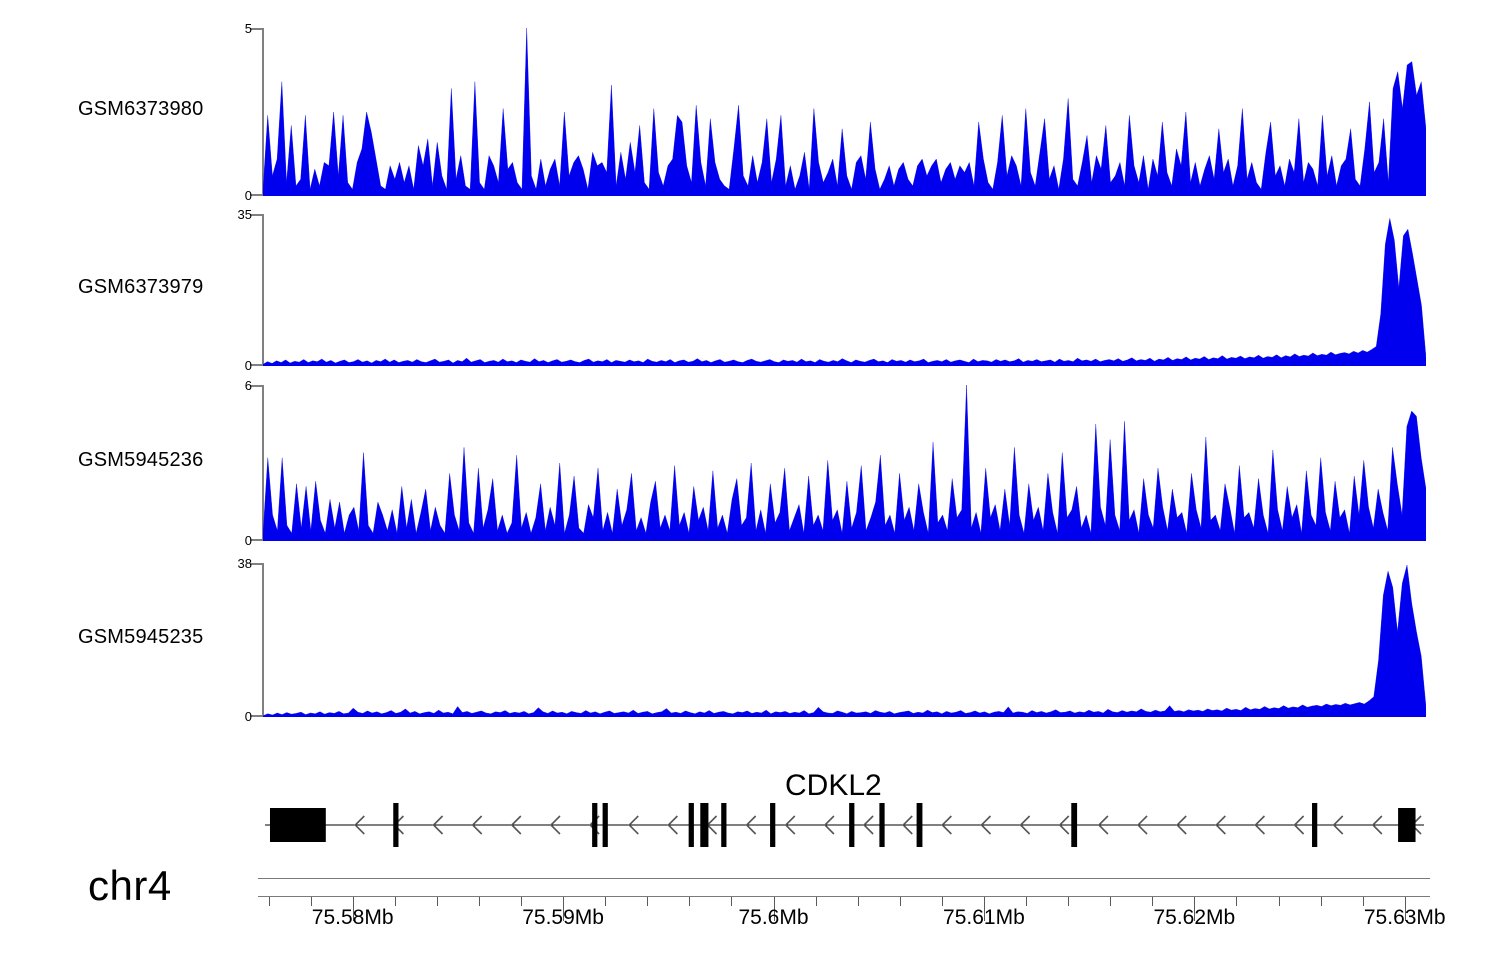 This screenshot has height=980, width=1500. I want to click on ruler-tick-label: 75.62Mb, so click(1194, 917).